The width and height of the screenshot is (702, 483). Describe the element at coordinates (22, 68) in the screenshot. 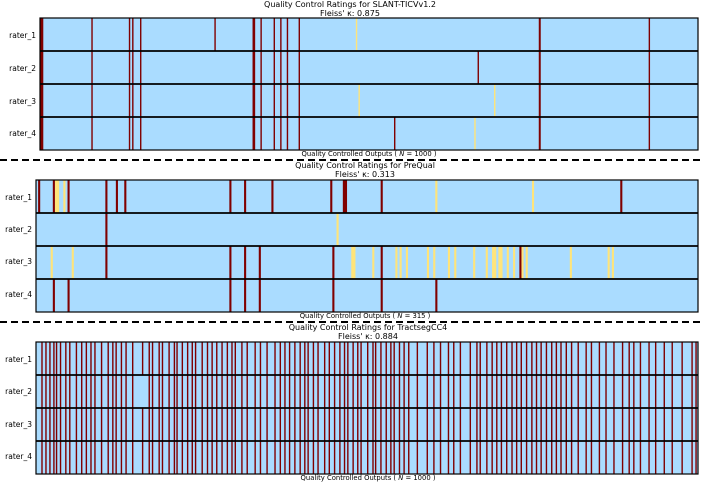

I see `rater-label: rater_2` at that location.